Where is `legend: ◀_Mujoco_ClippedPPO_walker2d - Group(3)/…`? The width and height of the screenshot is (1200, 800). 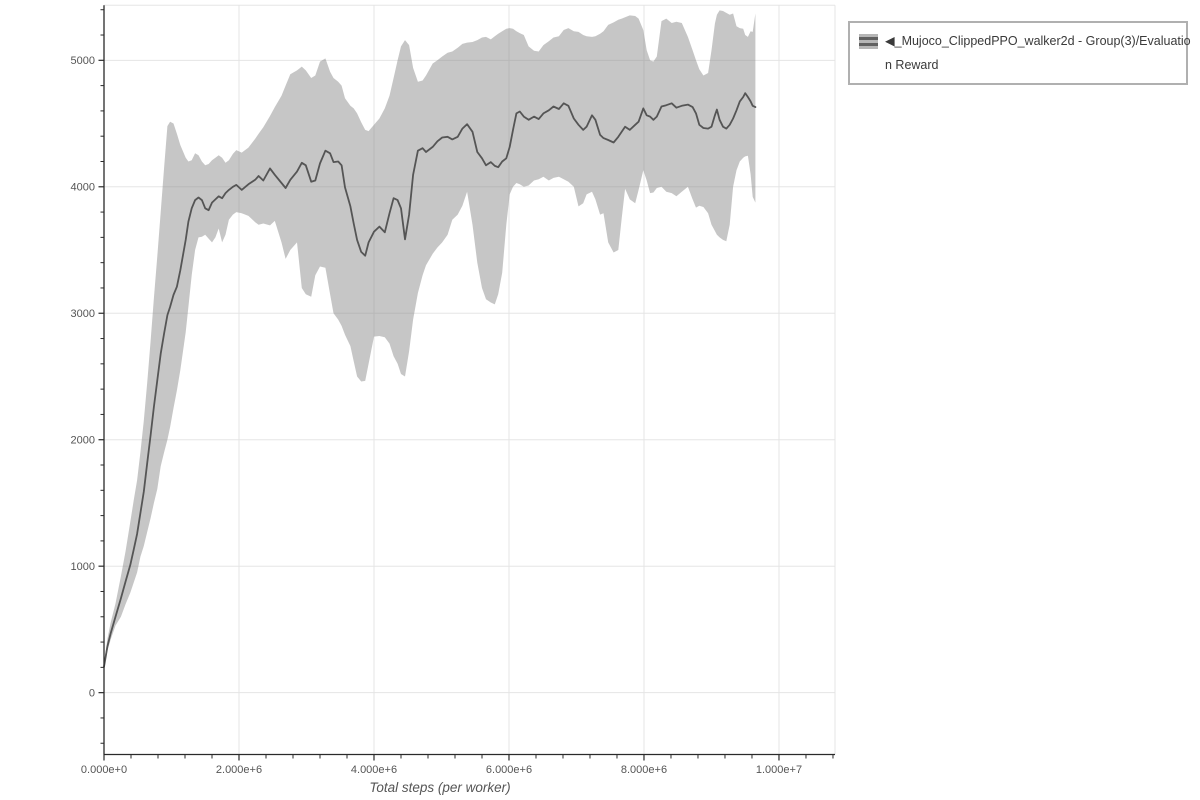 legend: ◀_Mujoco_ClippedPPO_walker2d - Group(3)/… is located at coordinates (1019, 53).